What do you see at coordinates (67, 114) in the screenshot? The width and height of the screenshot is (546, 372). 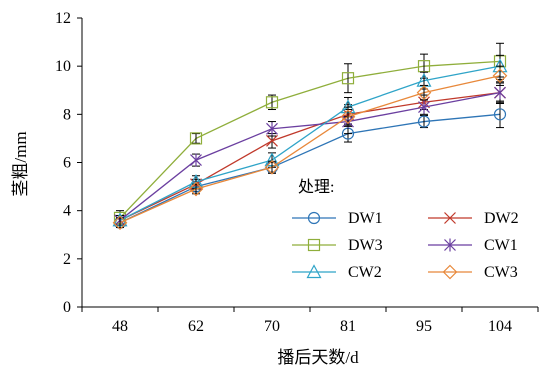 I see `y-tick-label: 8` at bounding box center [67, 114].